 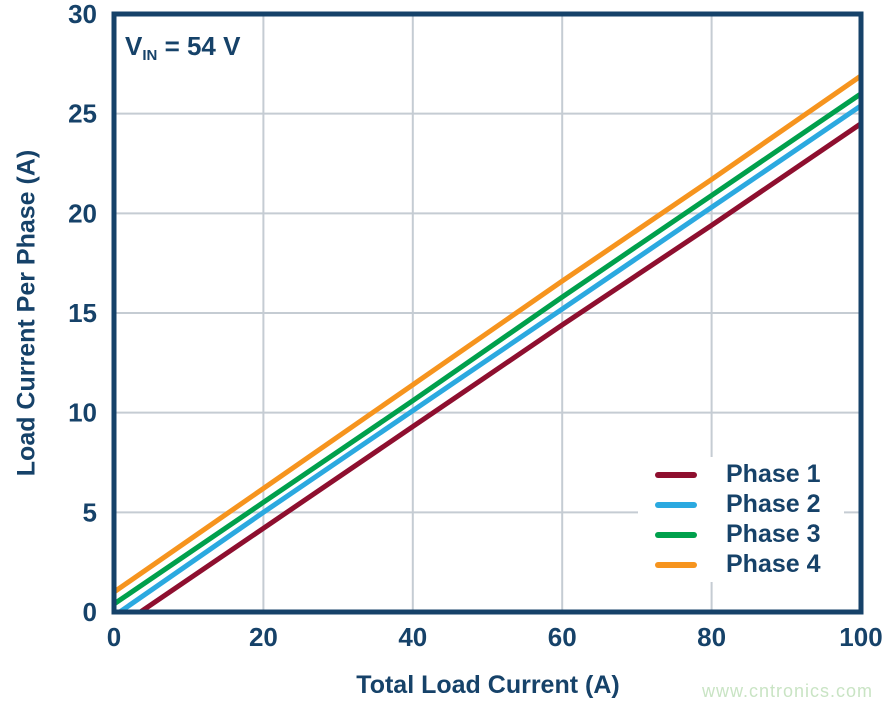 I want to click on legend: Phase 1 Phase 2 Phase 3 Phase 4, so click(x=741, y=519).